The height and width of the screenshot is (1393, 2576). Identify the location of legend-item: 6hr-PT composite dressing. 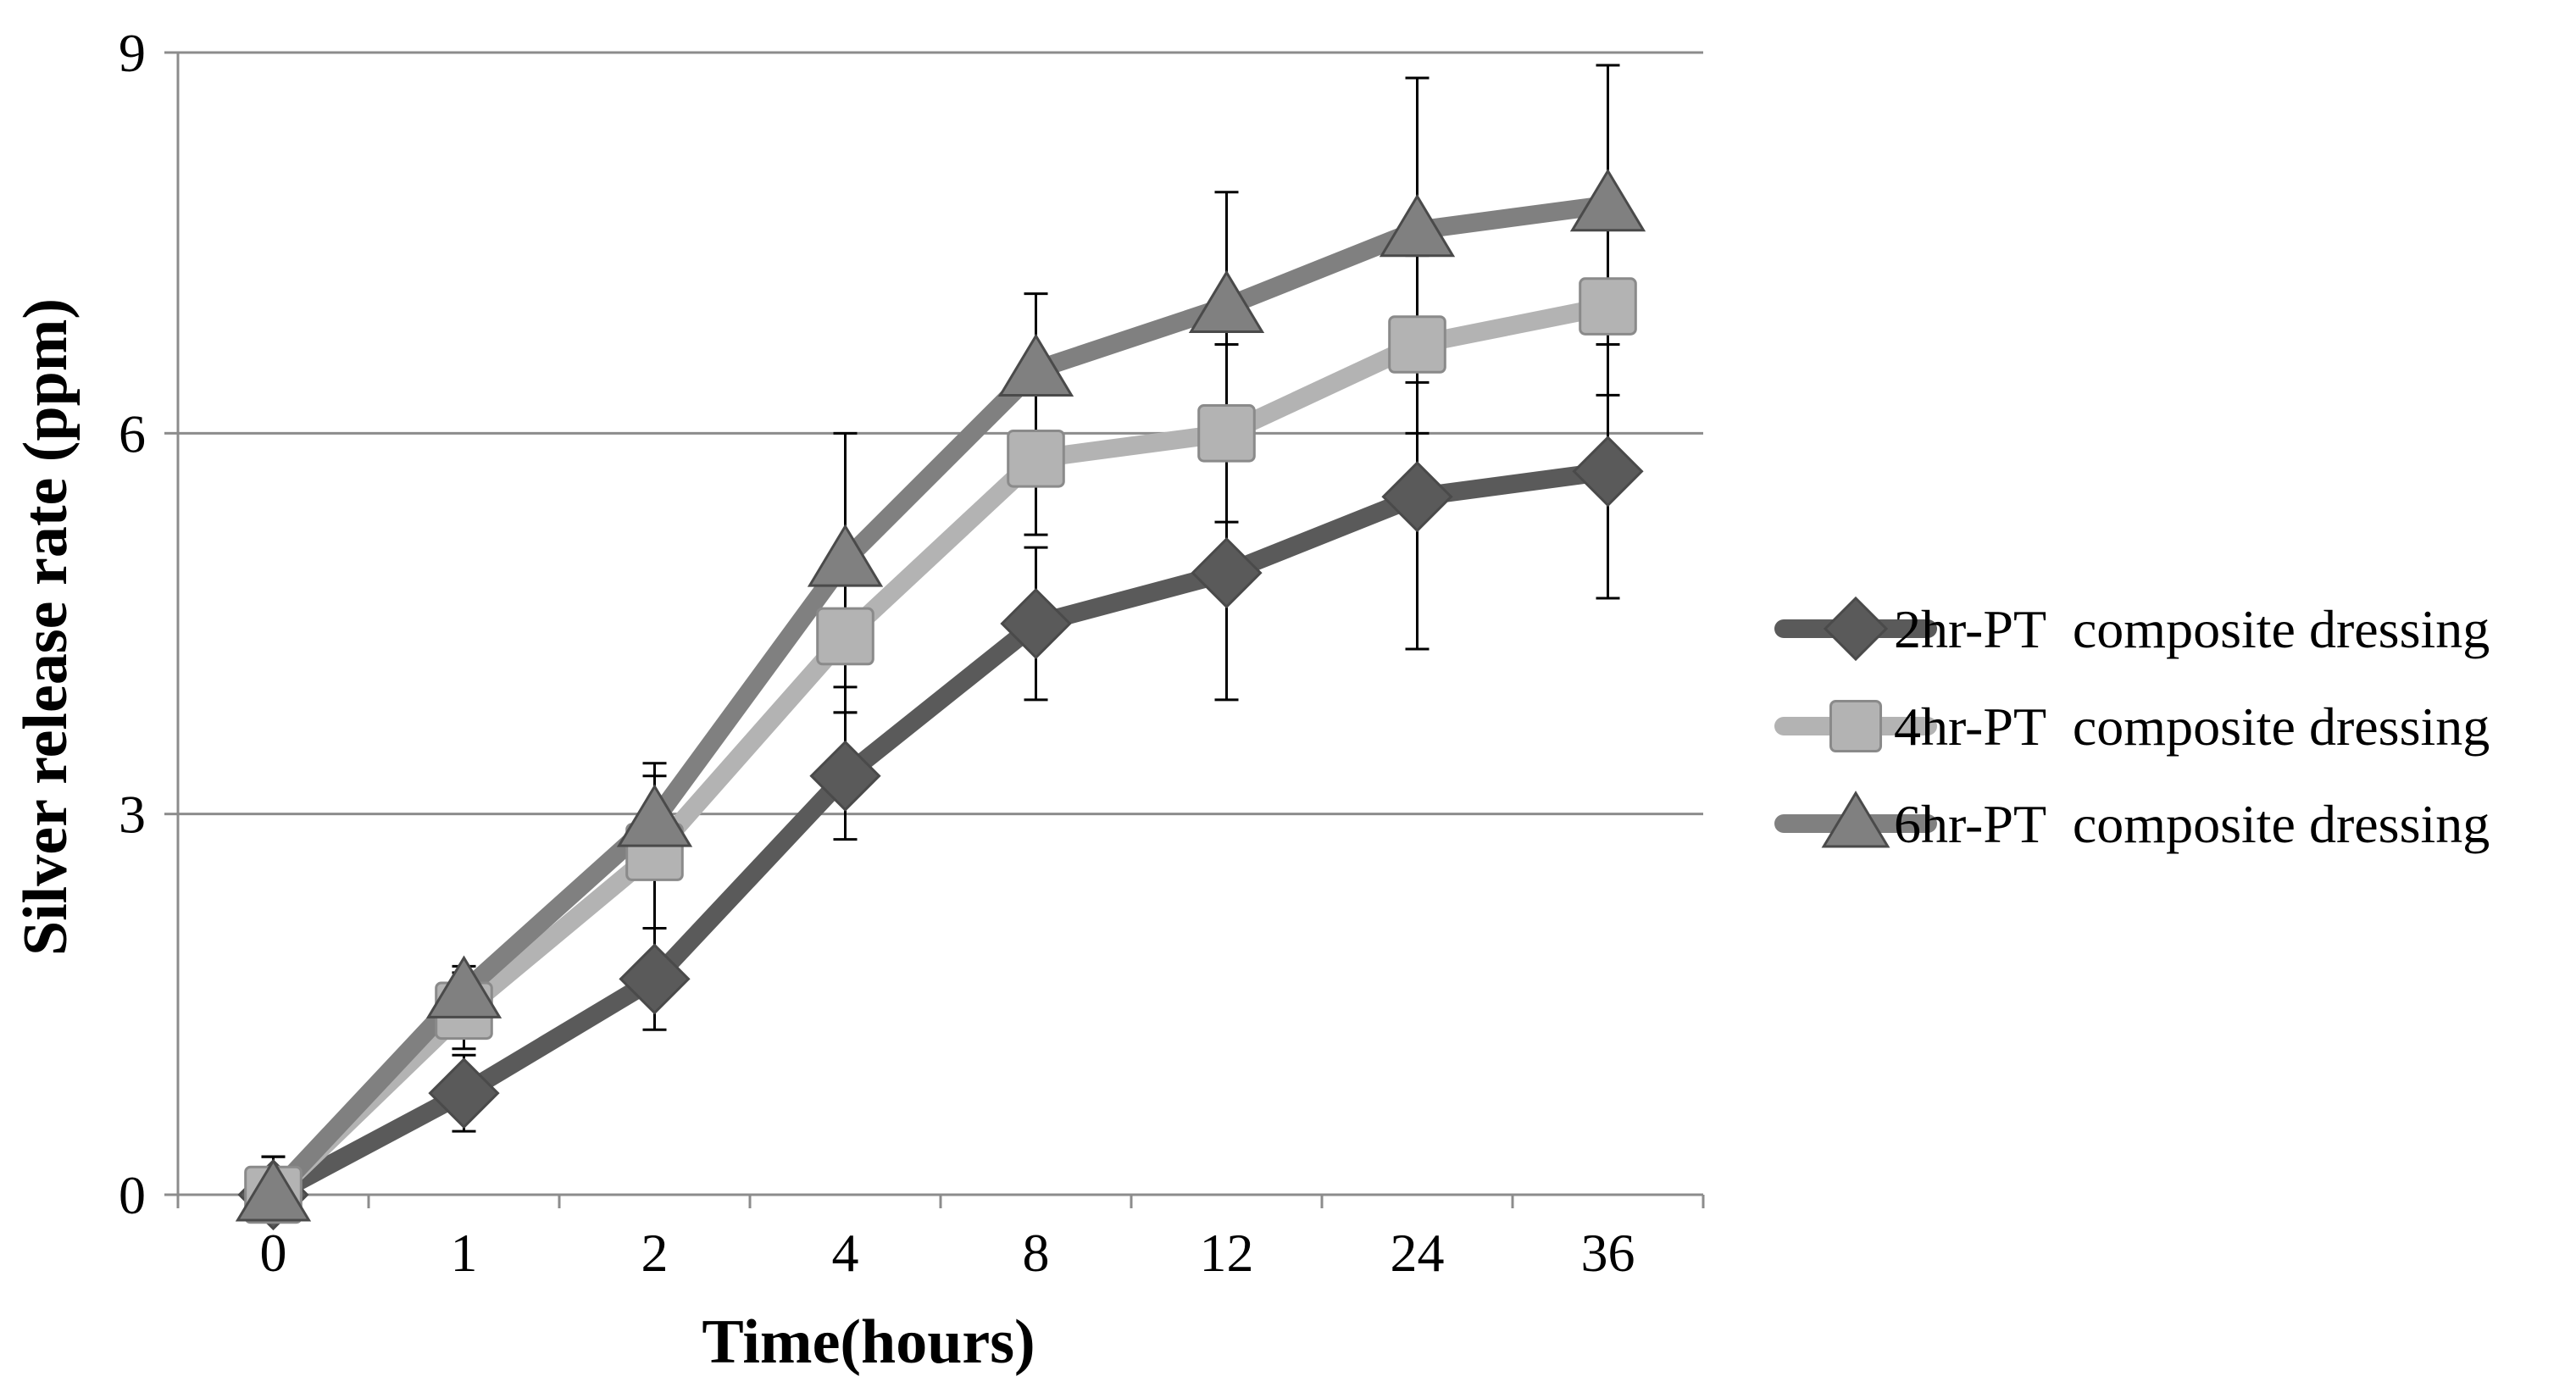
(2132, 822).